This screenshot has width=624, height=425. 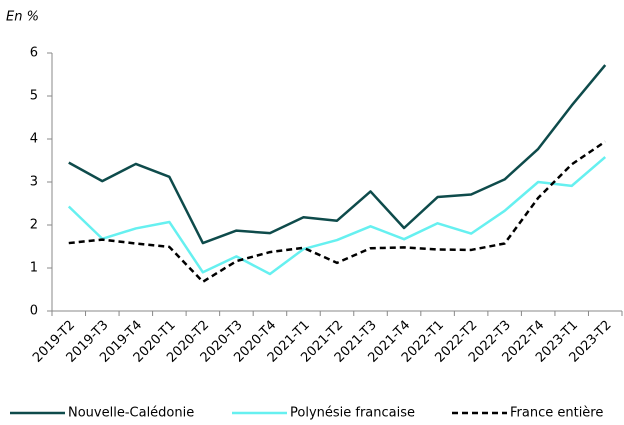 What do you see at coordinates (131, 413) in the screenshot?
I see `legend-label: Nouvelle-Calédonie` at bounding box center [131, 413].